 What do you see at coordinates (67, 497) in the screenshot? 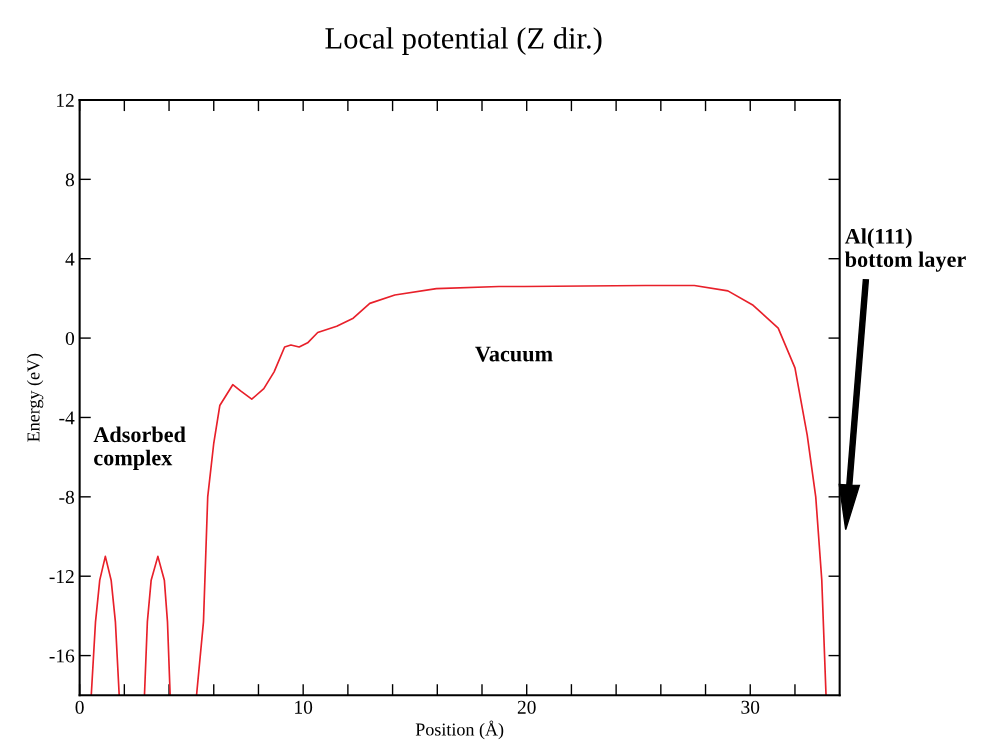
I see `y-tick-label: -8` at bounding box center [67, 497].